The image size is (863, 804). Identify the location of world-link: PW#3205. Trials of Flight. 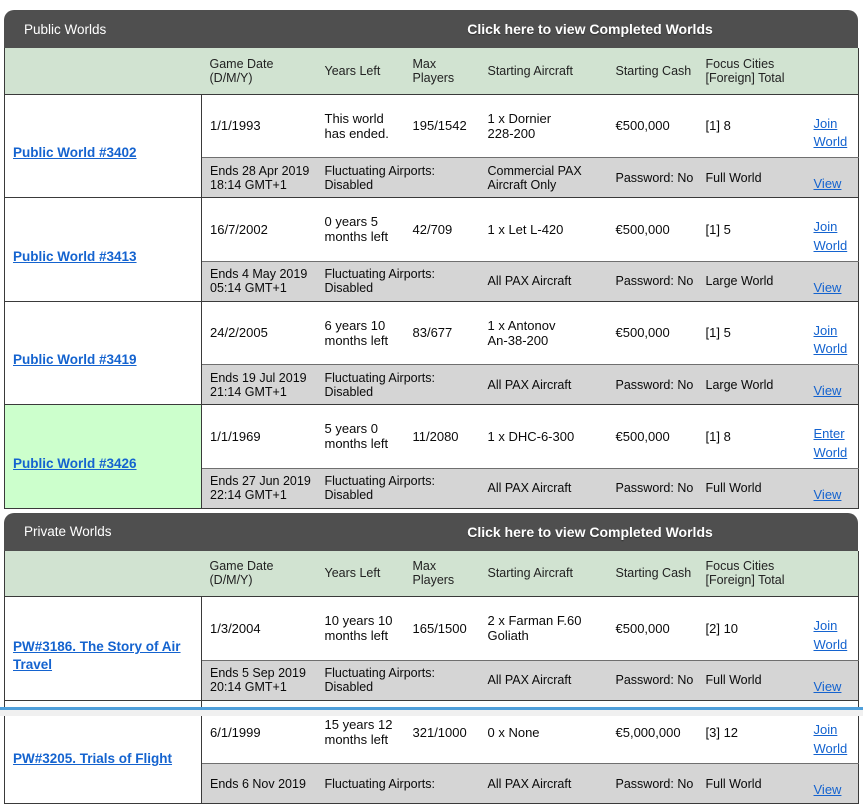
(93, 759).